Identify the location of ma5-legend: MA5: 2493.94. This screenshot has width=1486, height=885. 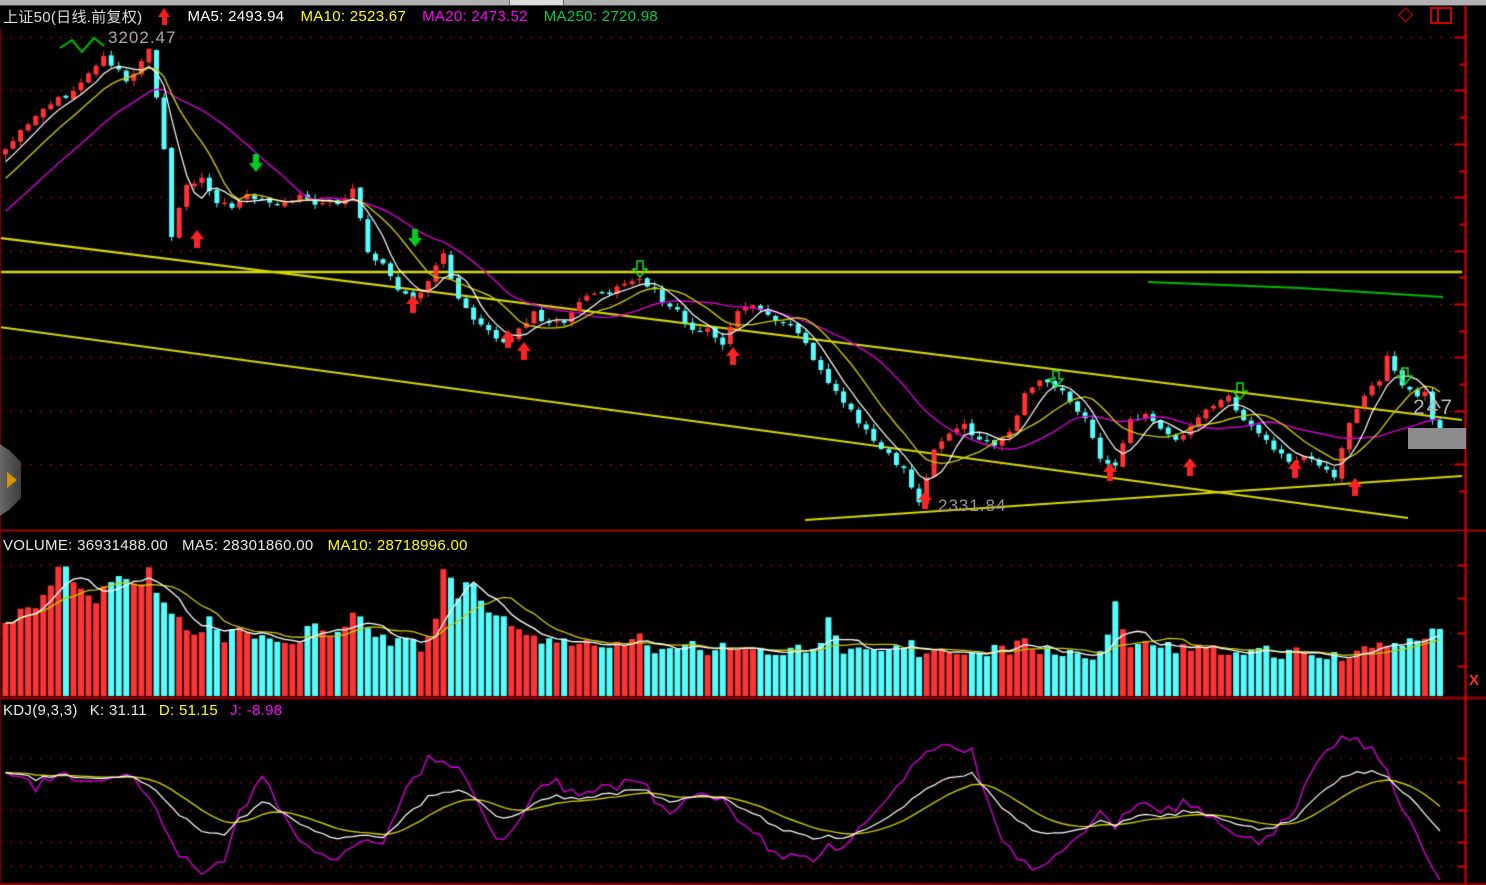
(236, 16).